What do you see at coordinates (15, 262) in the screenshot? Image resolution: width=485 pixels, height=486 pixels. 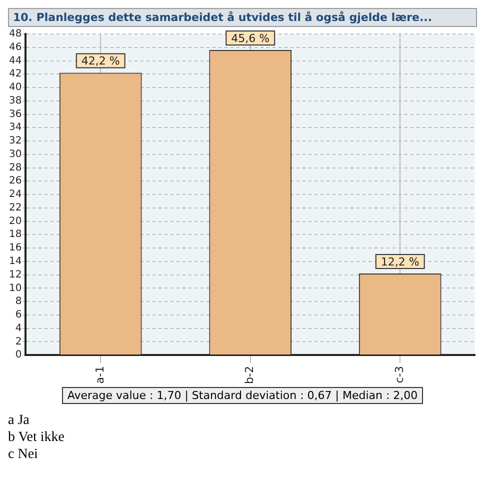 I see `y-tick-label: 14` at bounding box center [15, 262].